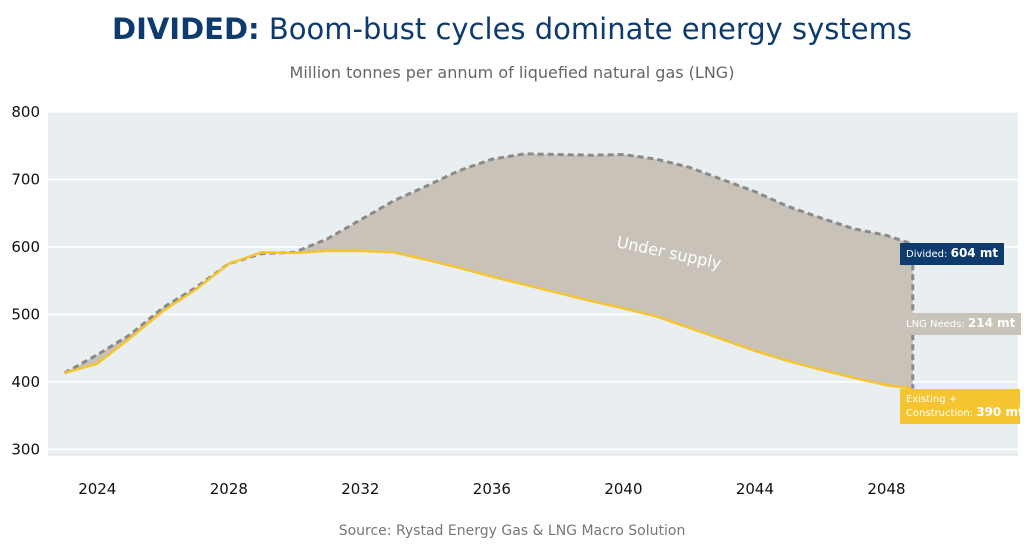  I want to click on y-tick-label: 800, so click(25, 112).